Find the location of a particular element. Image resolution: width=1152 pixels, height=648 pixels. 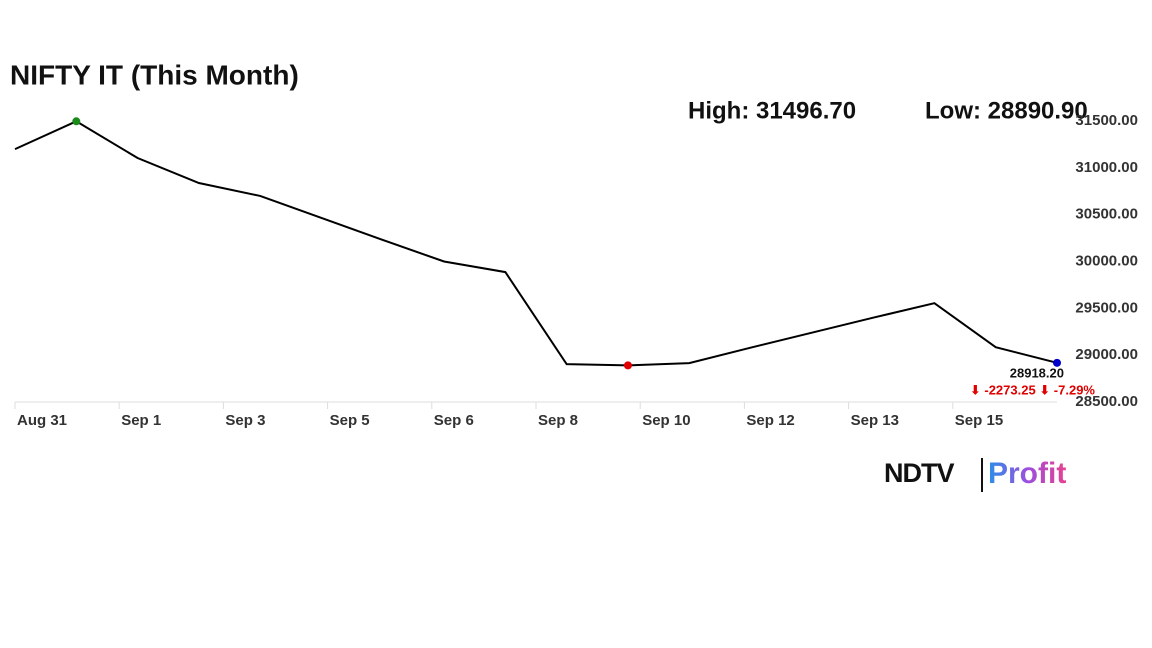

low-label: Low: 28890.90 is located at coordinates (1006, 110).